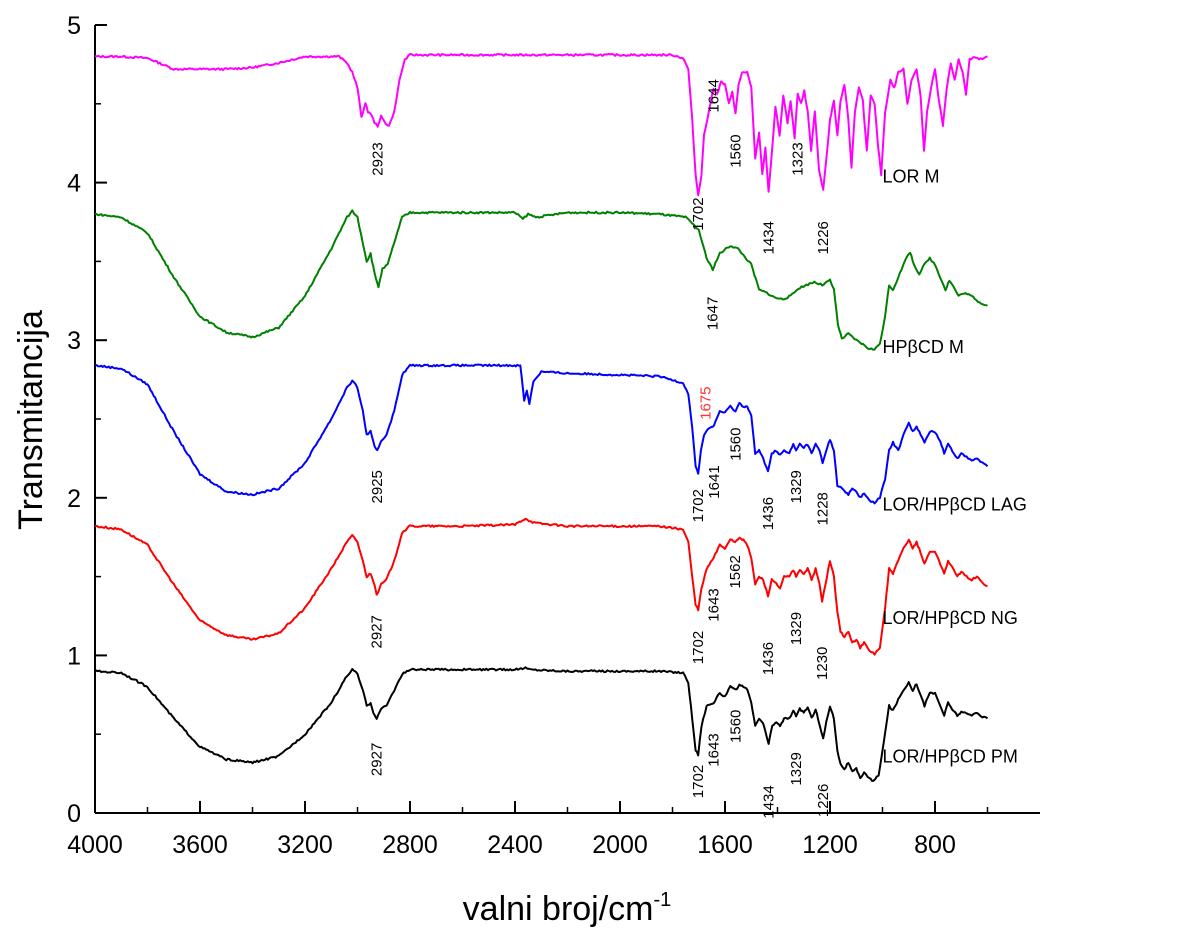 The width and height of the screenshot is (1201, 940). I want to click on peak-label: 2923, so click(378, 158).